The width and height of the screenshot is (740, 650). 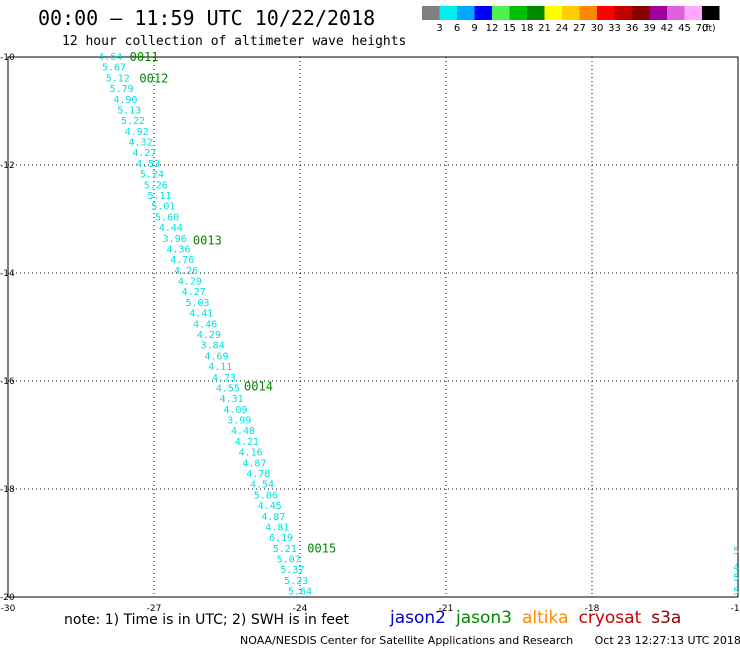 I want to click on lon-tick-label: -15, so click(x=735, y=609).